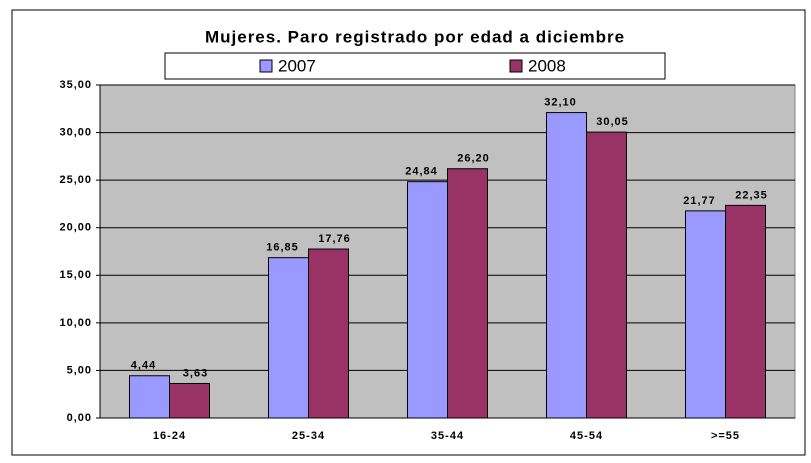 Image resolution: width=811 pixels, height=463 pixels. What do you see at coordinates (79, 418) in the screenshot?
I see `y-tick-label: 0,00` at bounding box center [79, 418].